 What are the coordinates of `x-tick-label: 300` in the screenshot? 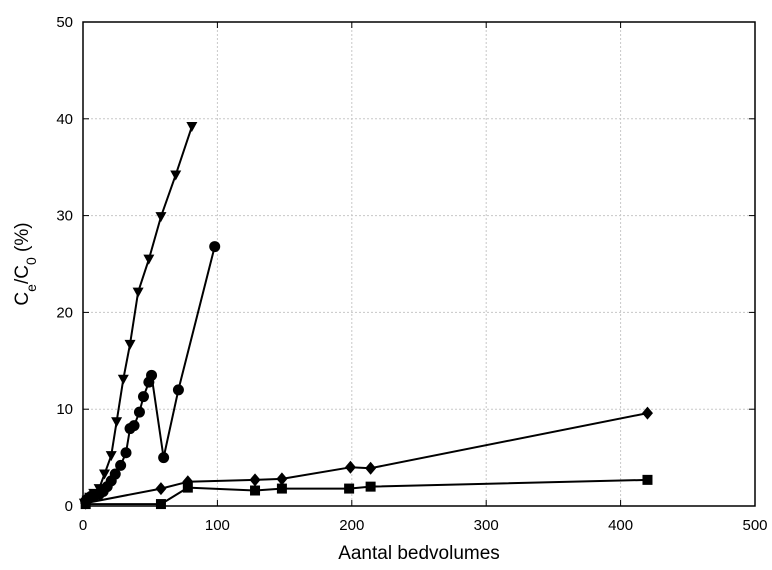 It's located at (486, 525).